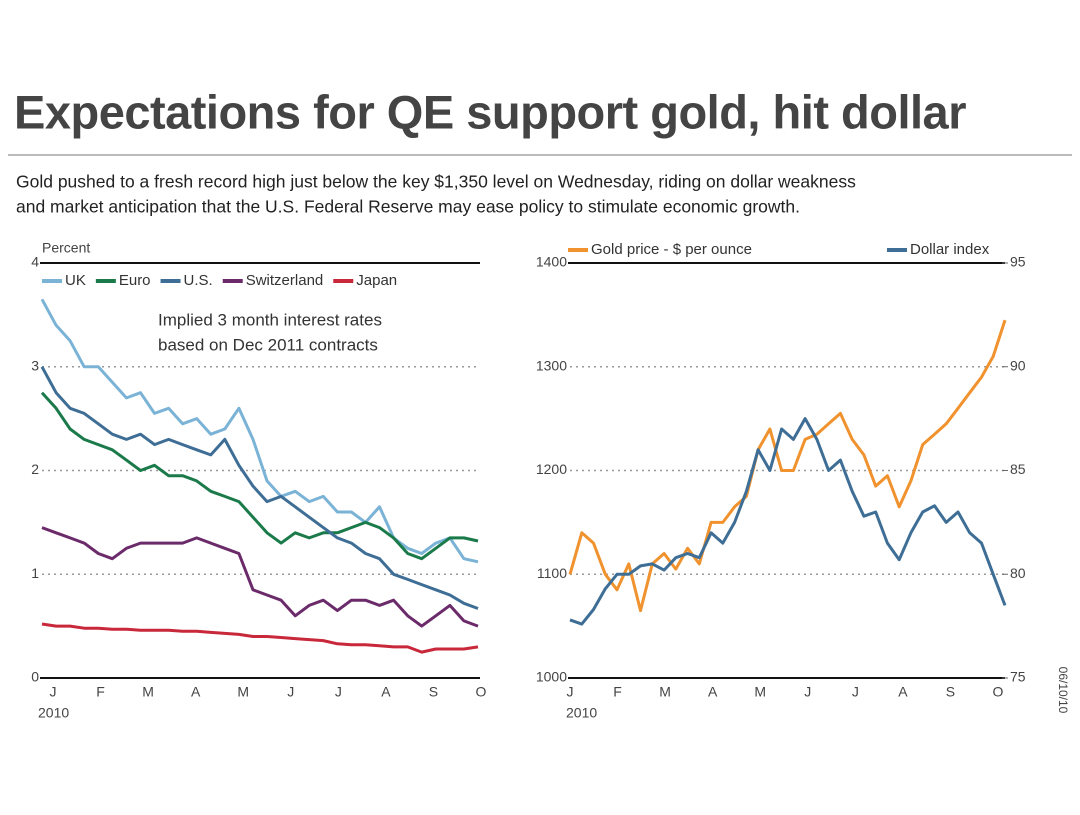 The width and height of the screenshot is (1080, 815). Describe the element at coordinates (552, 573) in the screenshot. I see `y-tick-label: 1100` at that location.